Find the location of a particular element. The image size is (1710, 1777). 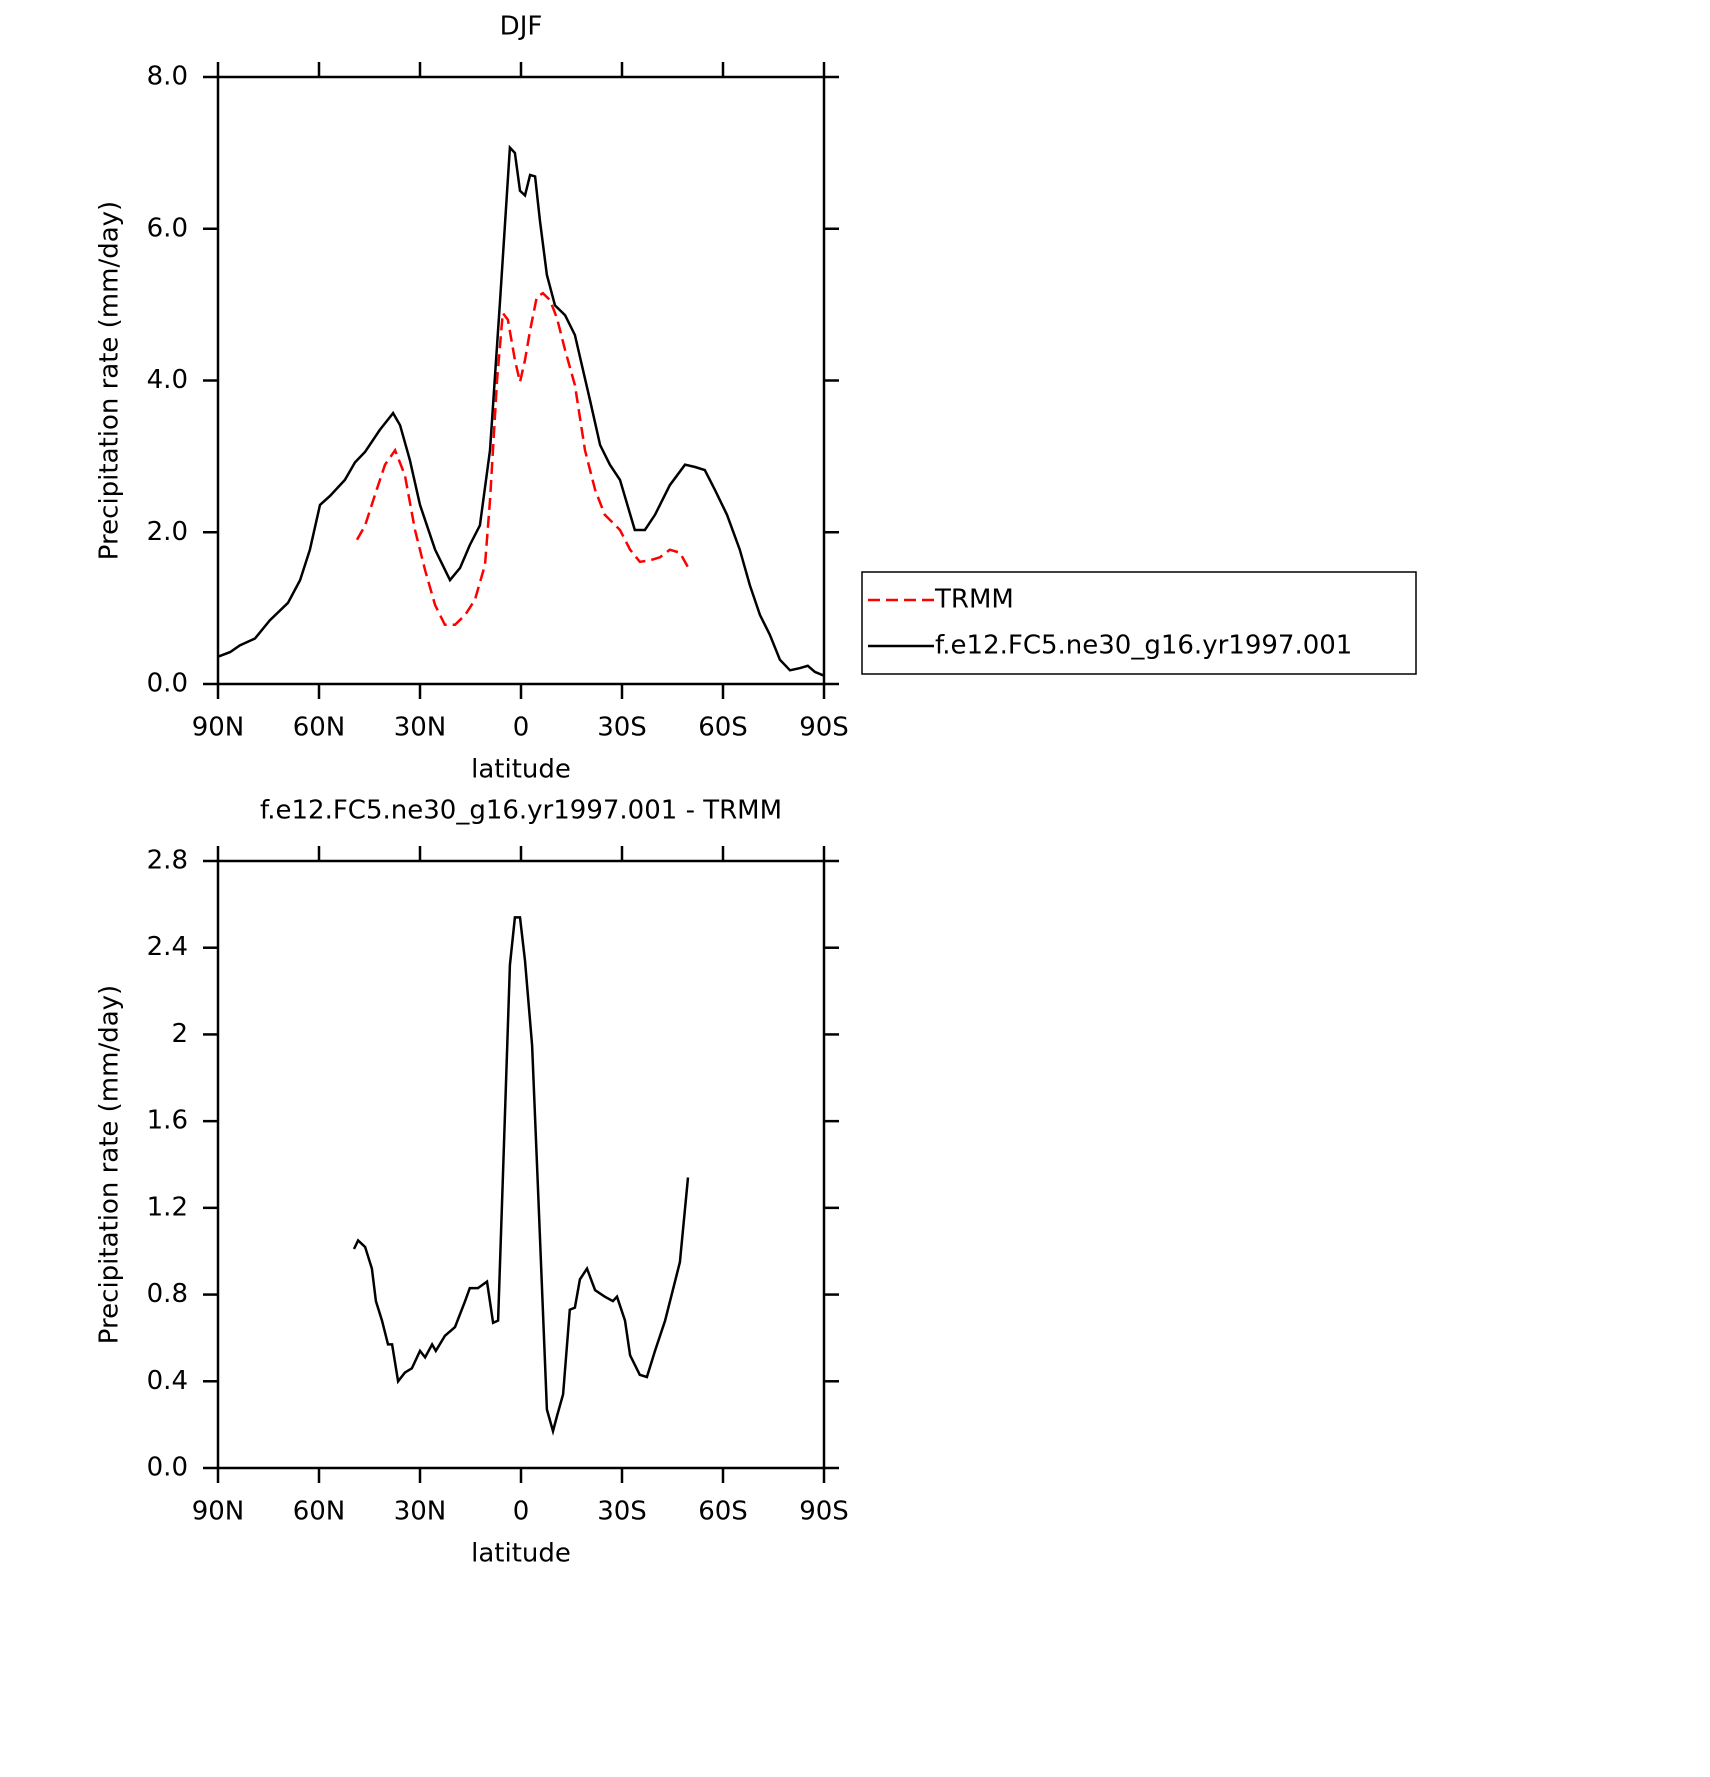

y-tick-label: 2.4 is located at coordinates (167, 947).